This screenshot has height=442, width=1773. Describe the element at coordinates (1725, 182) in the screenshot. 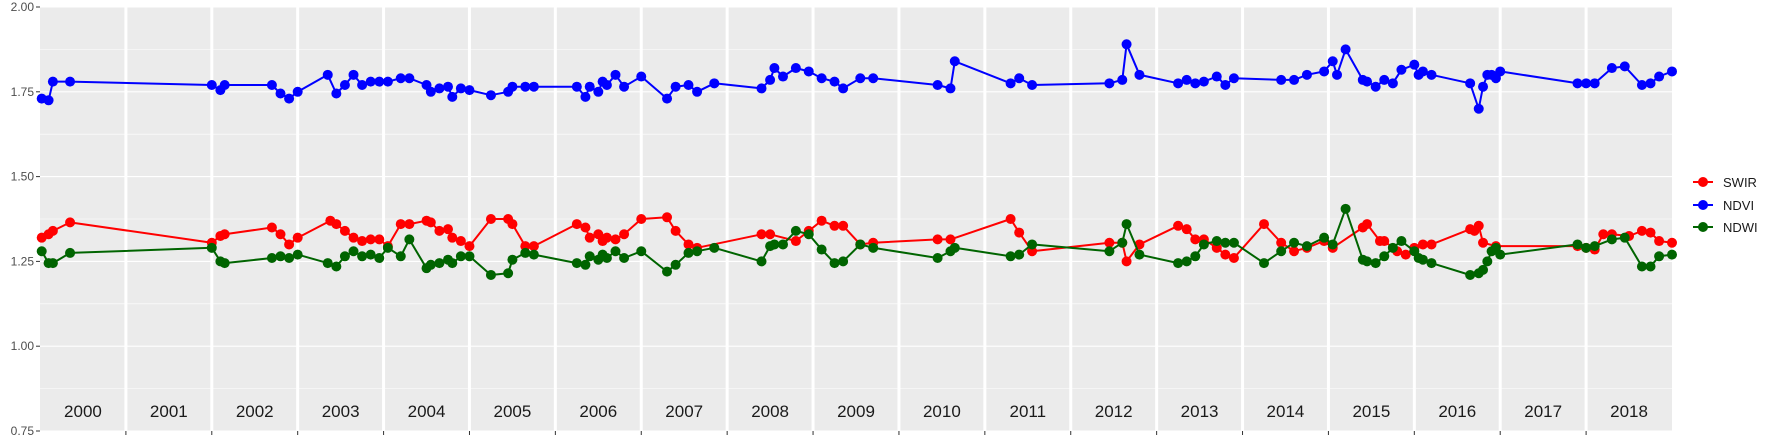

I see `legend-item-swir: SWIR` at that location.